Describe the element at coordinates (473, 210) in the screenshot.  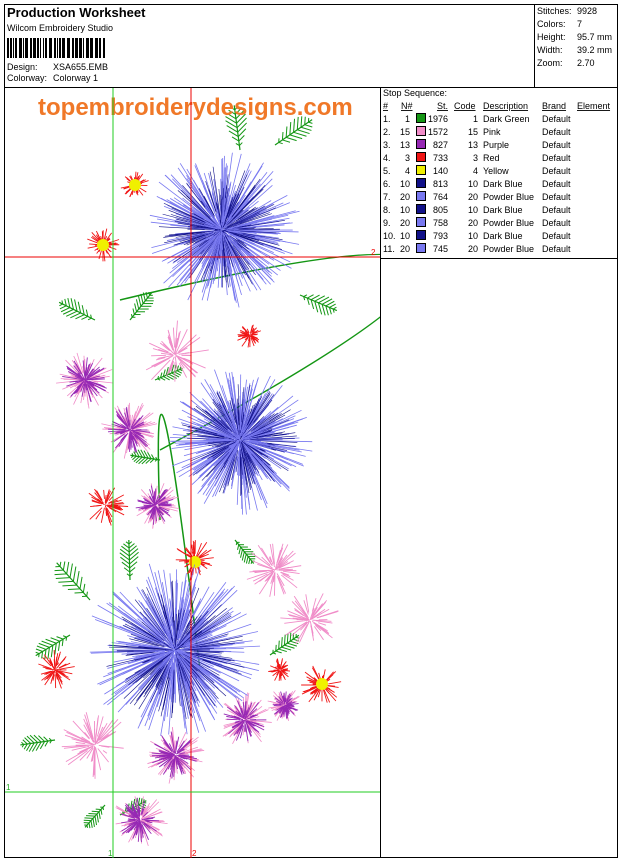
I see `code: 10` at that location.